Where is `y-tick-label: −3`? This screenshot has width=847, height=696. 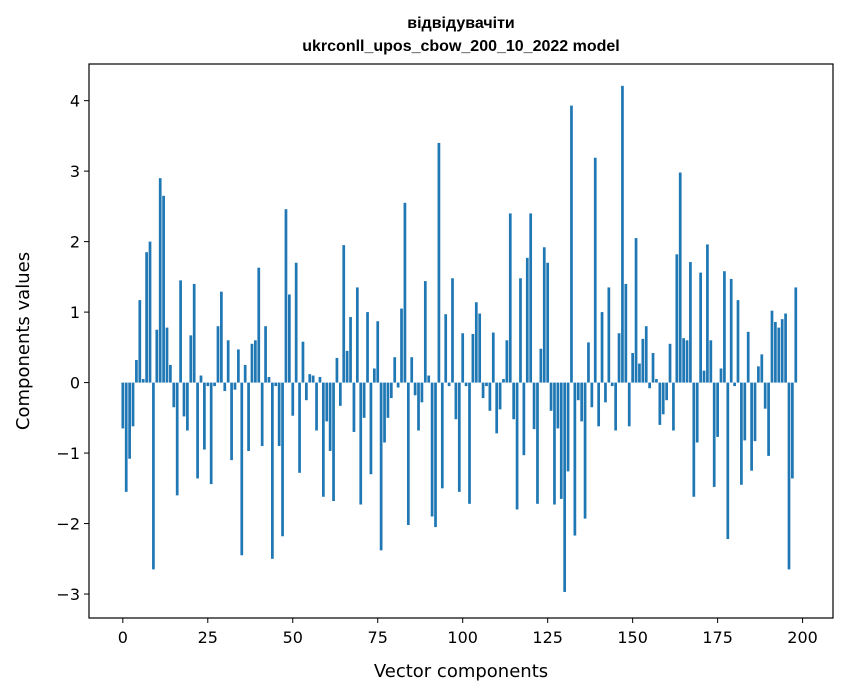
y-tick-label: −3 is located at coordinates (68, 594).